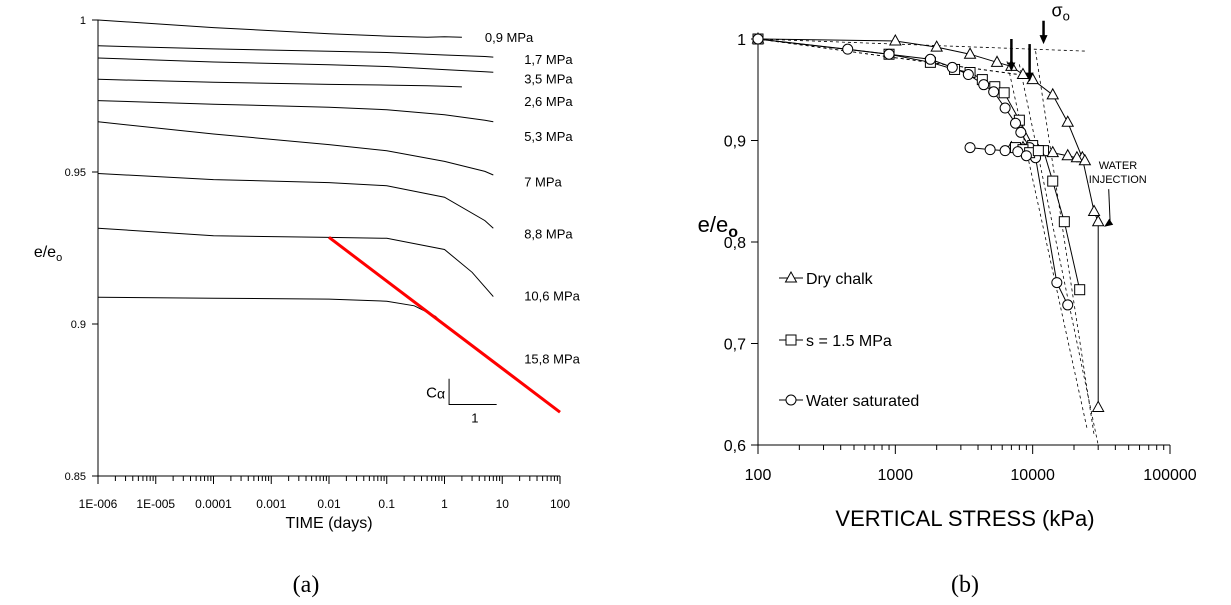 The height and width of the screenshot is (605, 1231). I want to click on chart-b-arrows, so click(1027, 51).